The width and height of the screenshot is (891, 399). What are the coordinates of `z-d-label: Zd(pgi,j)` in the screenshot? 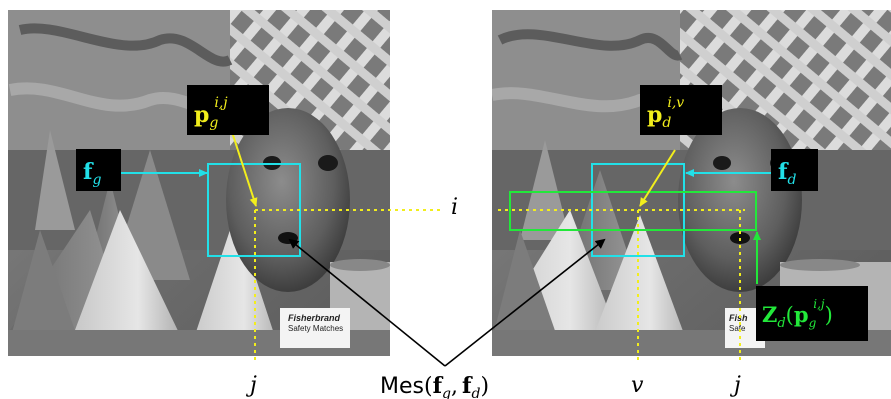 It's located at (812, 313).